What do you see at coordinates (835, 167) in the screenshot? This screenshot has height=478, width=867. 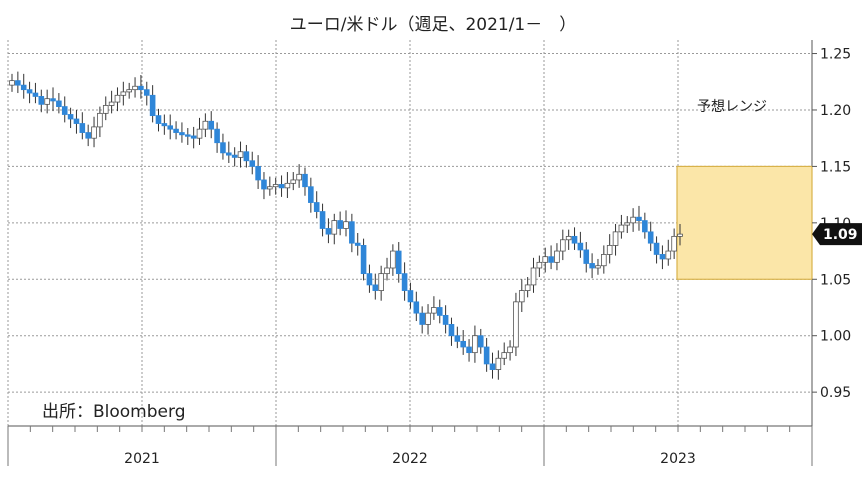 I see `y-tick-label: 1.15` at bounding box center [835, 167].